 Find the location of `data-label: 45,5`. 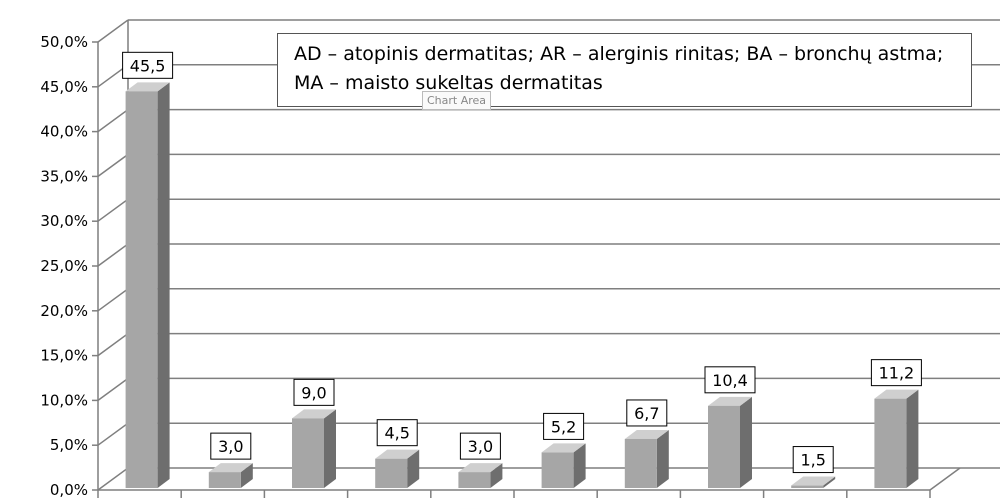

data-label: 45,5 is located at coordinates (148, 65).